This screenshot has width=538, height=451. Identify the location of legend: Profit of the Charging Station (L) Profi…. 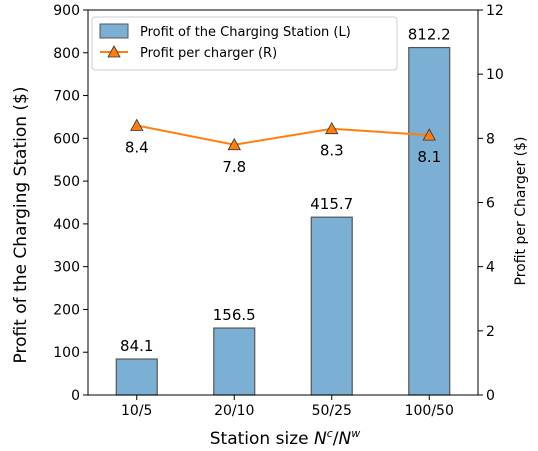
(244, 43).